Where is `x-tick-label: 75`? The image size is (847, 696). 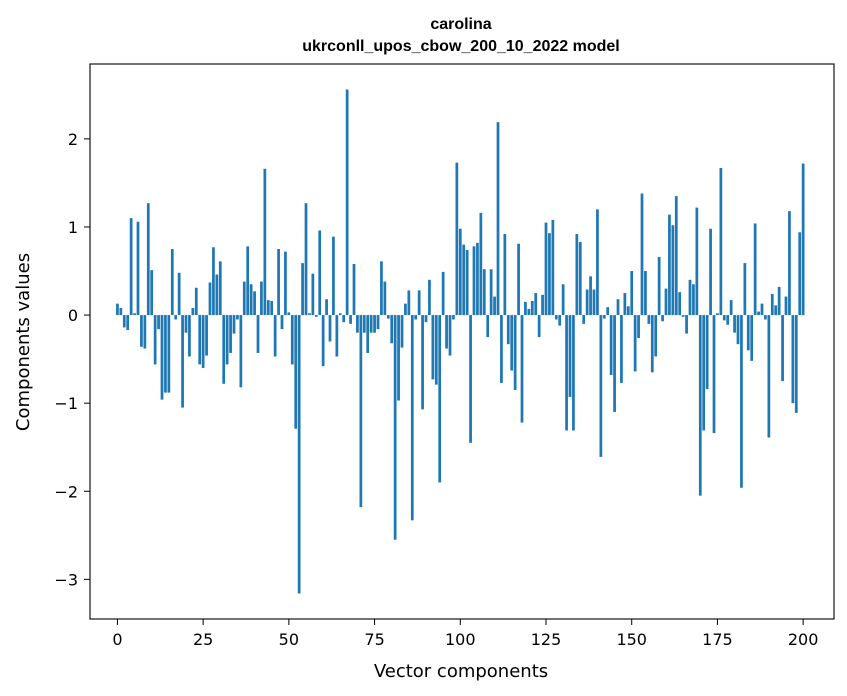
x-tick-label: 75 is located at coordinates (374, 639).